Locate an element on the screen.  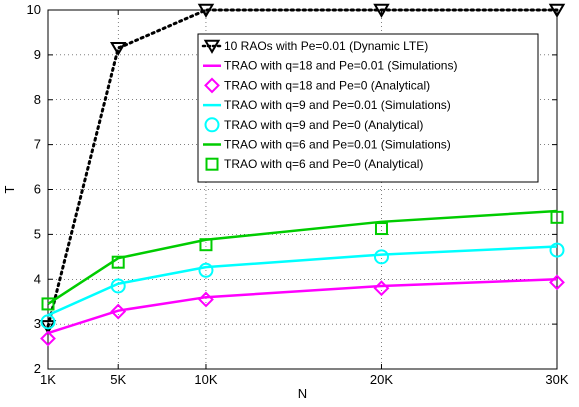
y-tick-label: 2 is located at coordinates (37, 368).